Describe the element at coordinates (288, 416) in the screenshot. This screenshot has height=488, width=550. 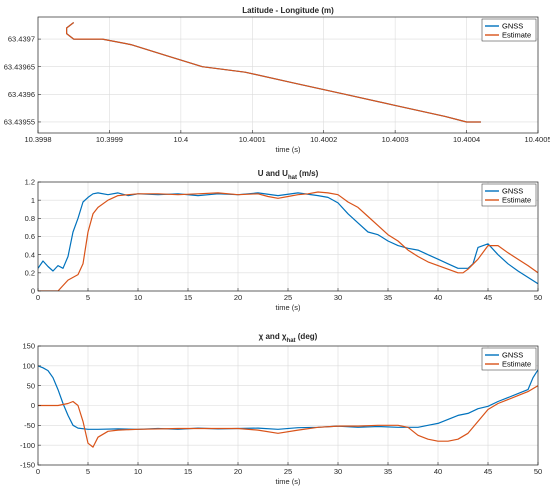
I see `series-line-estimate` at that location.